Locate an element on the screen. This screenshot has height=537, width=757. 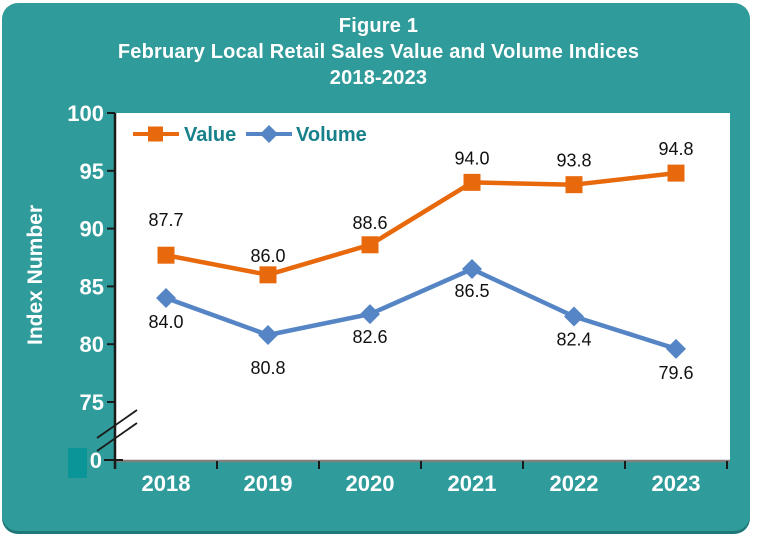
legend-volume-label: Volume is located at coordinates (331, 135).